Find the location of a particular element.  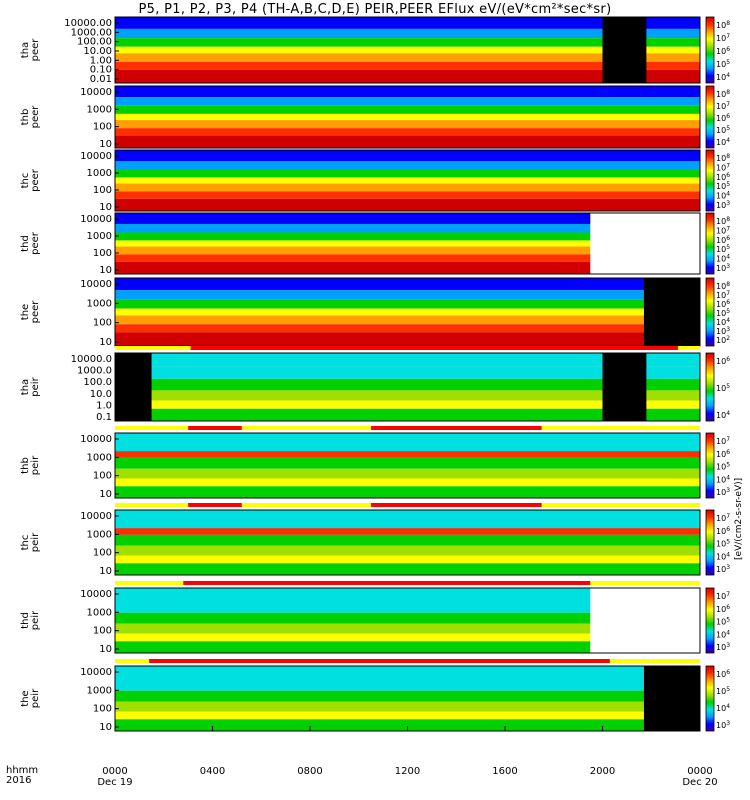

y-tick-label: 0.01 is located at coordinates (101, 79).